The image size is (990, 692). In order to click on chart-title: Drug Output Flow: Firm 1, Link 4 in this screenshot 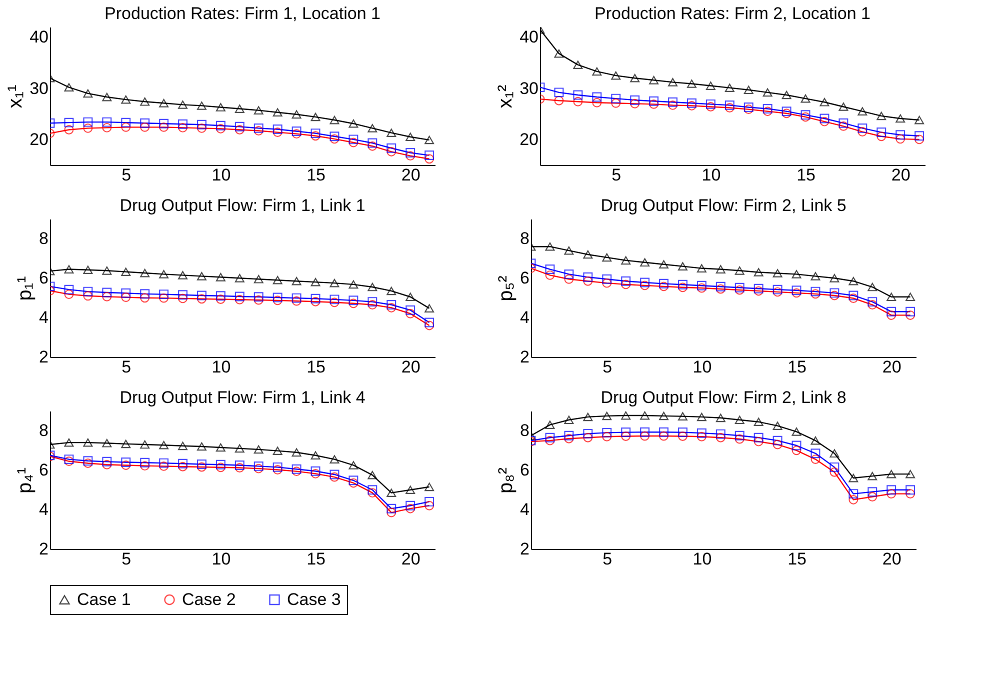, I will do `click(243, 397)`.